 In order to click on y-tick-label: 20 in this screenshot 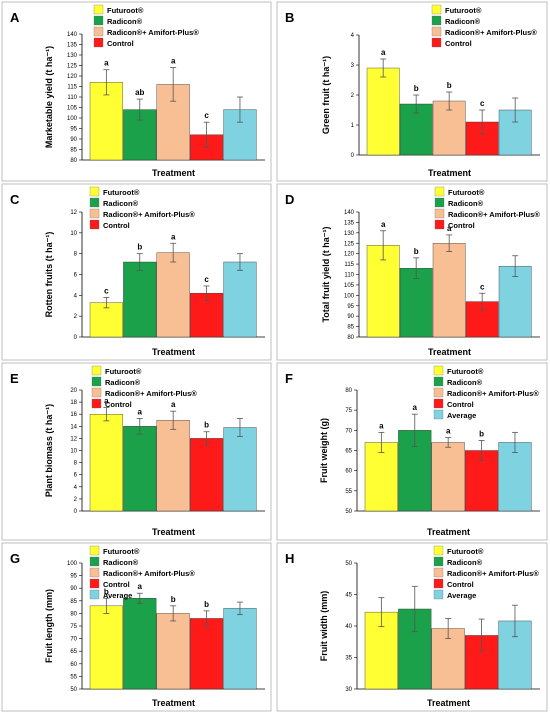, I will do `click(73, 391)`.